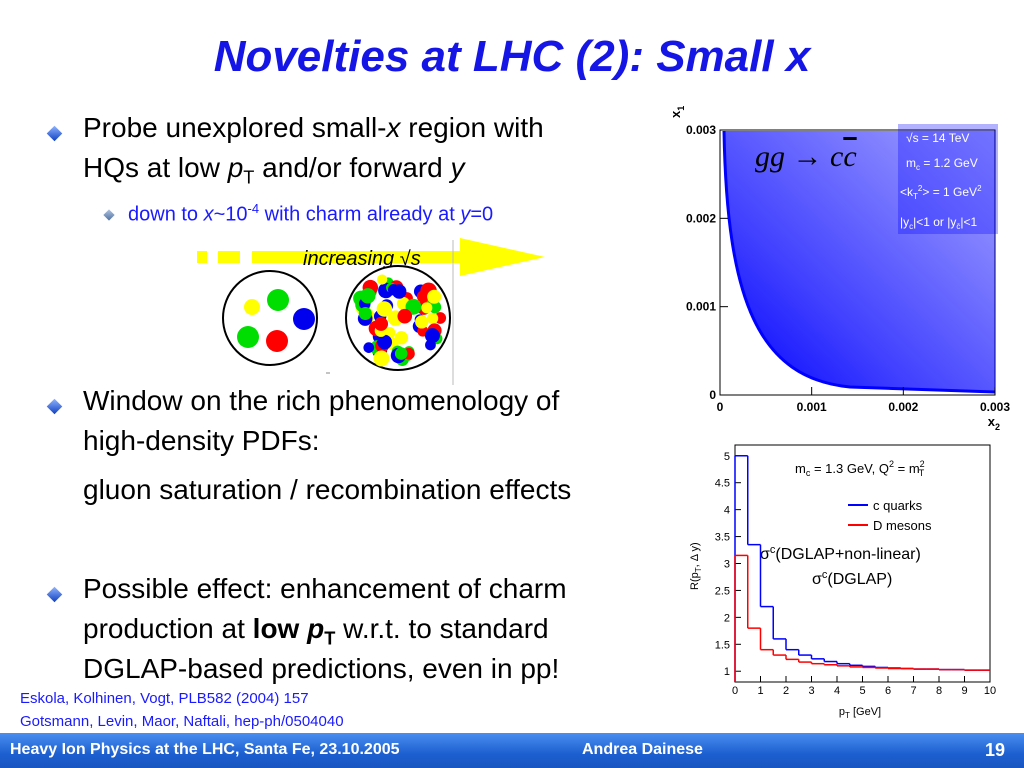  Describe the element at coordinates (316, 628) in the screenshot. I see `text: p` at that location.